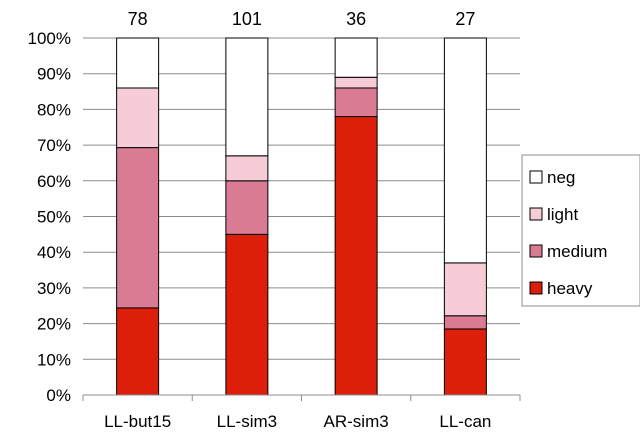 The image size is (640, 443). I want to click on y-axis-ticks: 0% 10% 20% 30% 40% 50% 60% 70% 80% 90% 100%, so click(49, 217).